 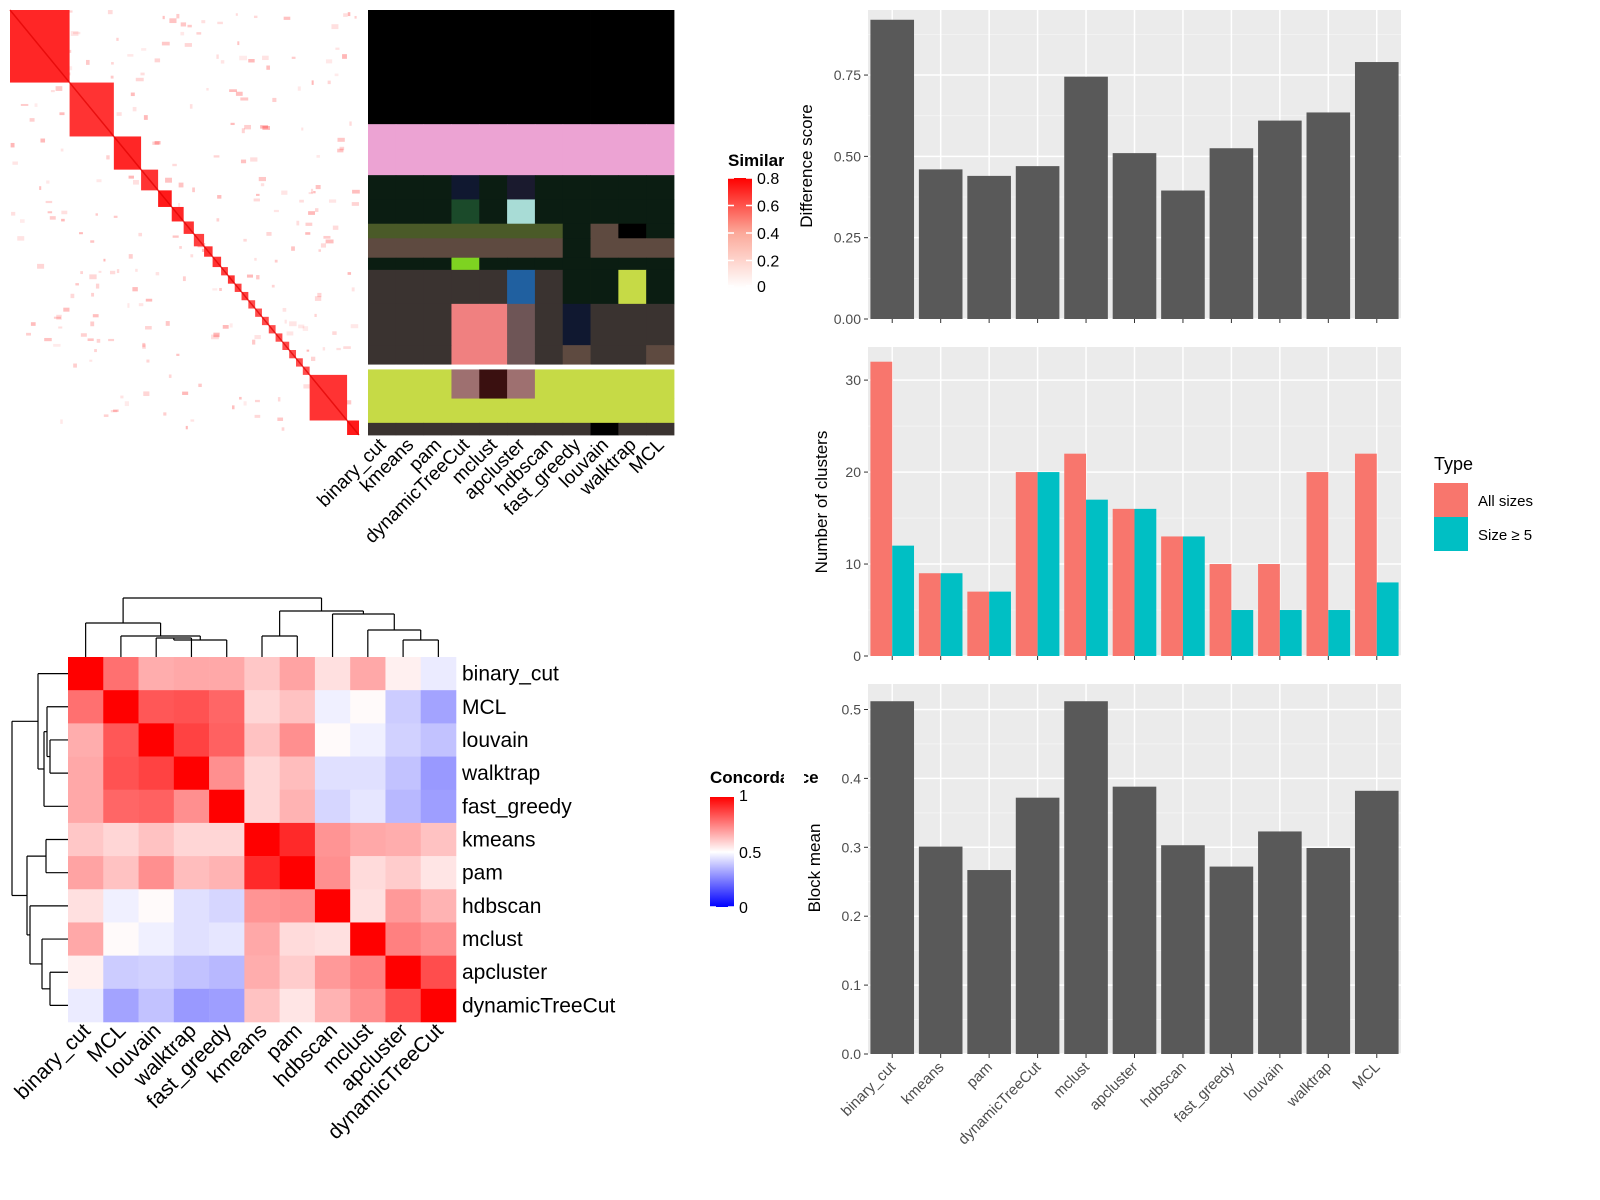 I want to click on difference-score-ylabel: Difference score, so click(x=806, y=165).